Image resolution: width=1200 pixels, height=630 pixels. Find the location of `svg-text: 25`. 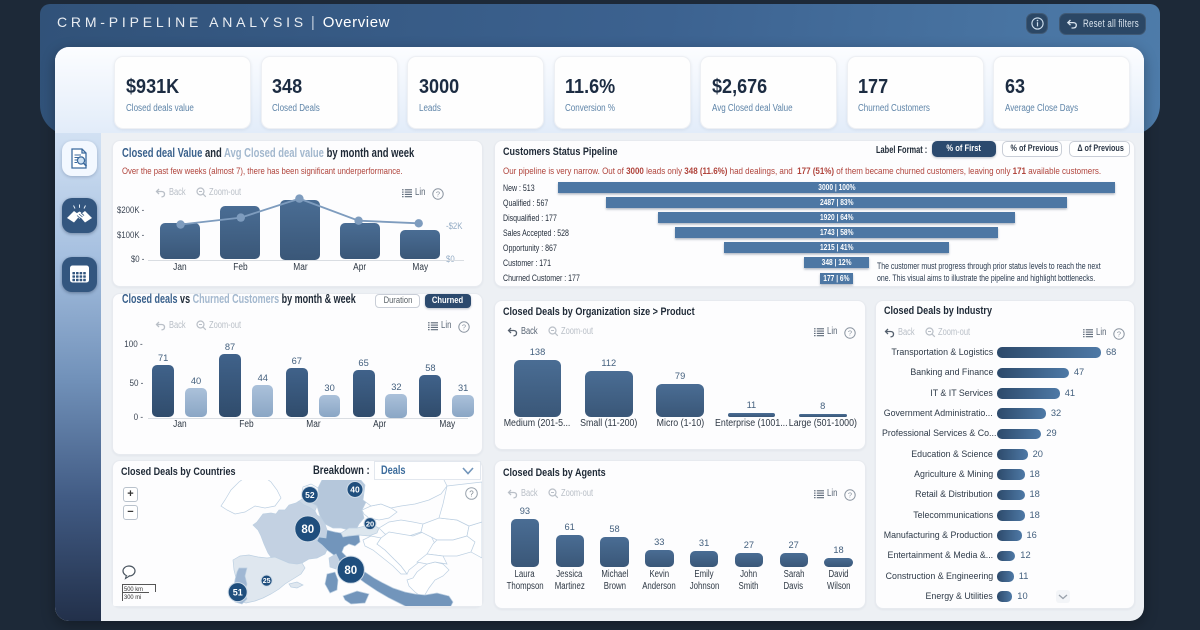

svg-text: 25 is located at coordinates (267, 581).